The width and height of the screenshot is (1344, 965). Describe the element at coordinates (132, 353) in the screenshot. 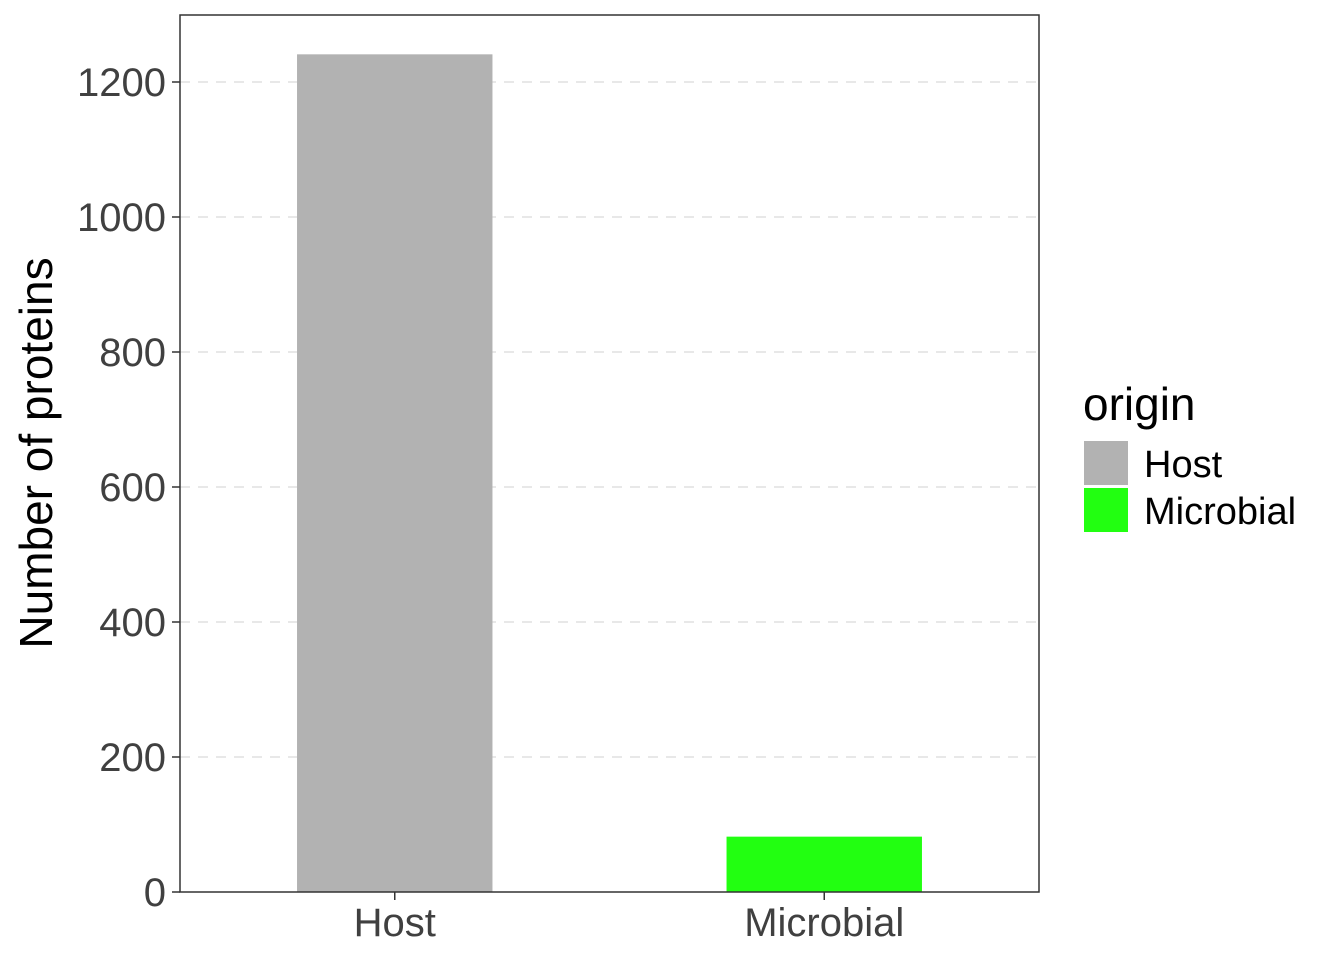

I see `y-tick-label: 800` at that location.